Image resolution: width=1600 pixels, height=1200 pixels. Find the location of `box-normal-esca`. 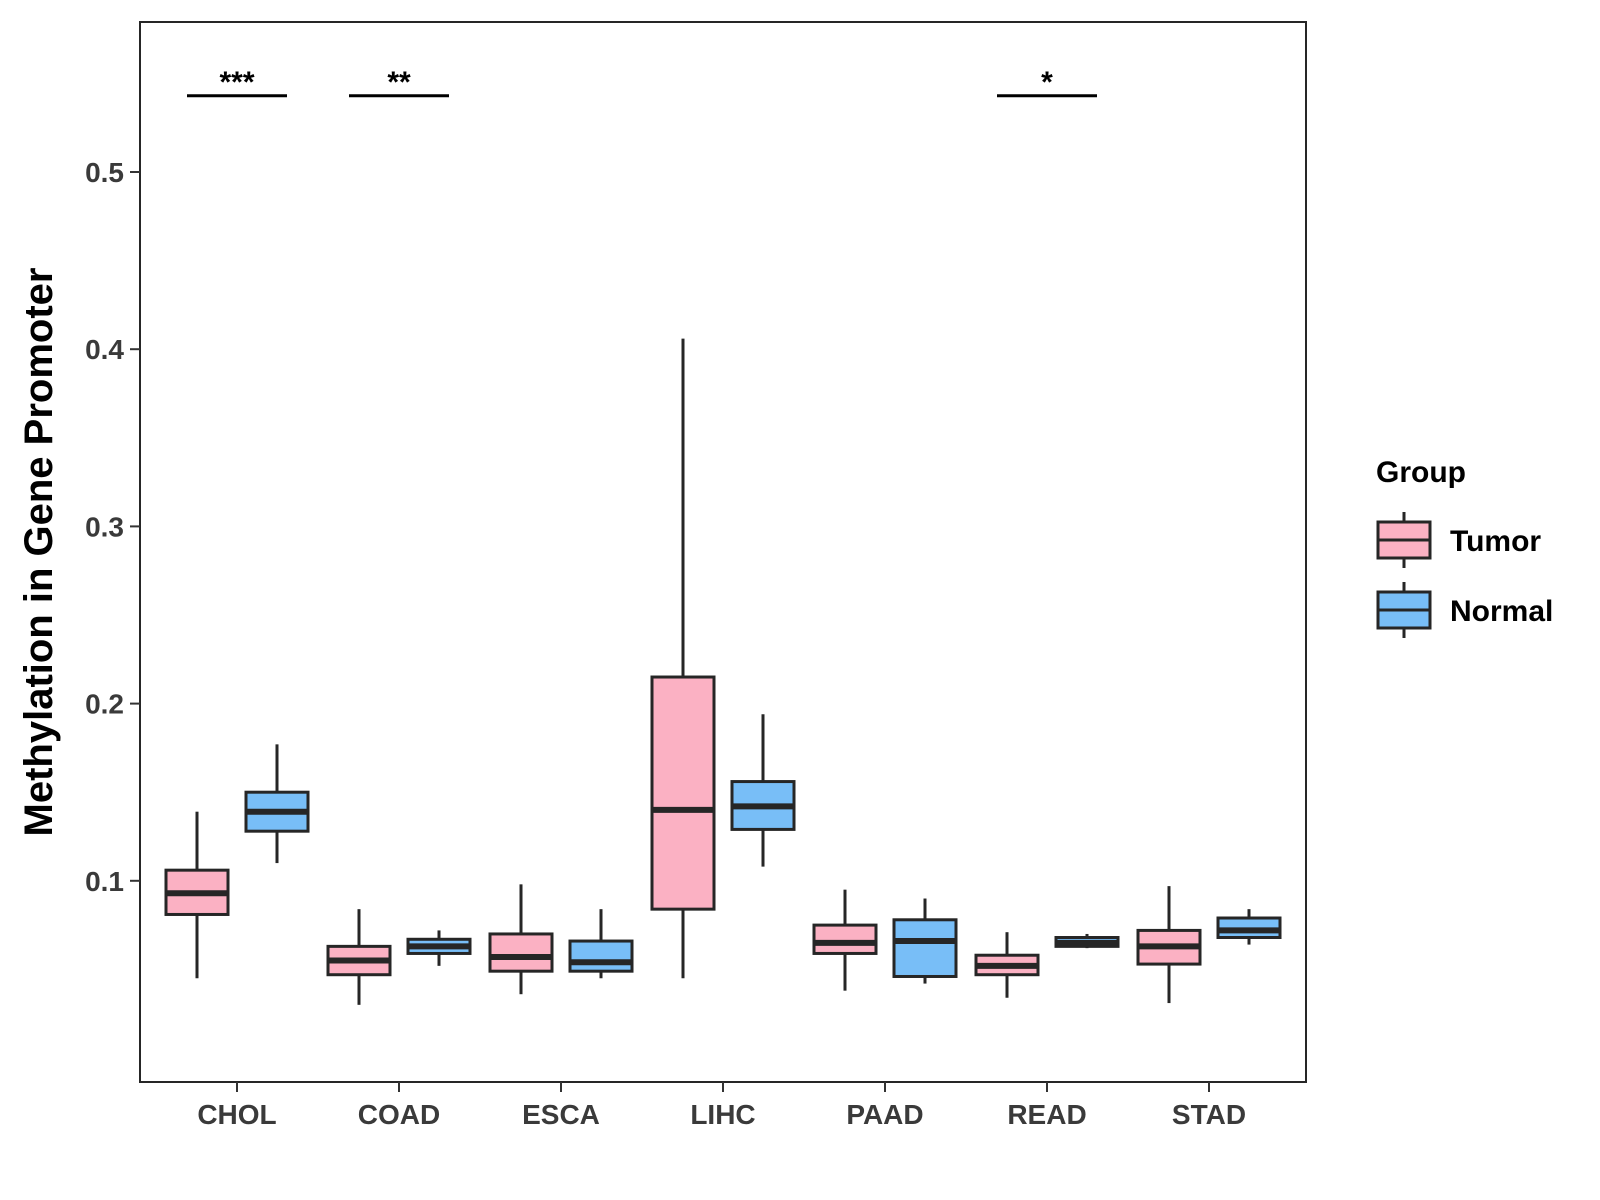

box-normal-esca is located at coordinates (601, 944).